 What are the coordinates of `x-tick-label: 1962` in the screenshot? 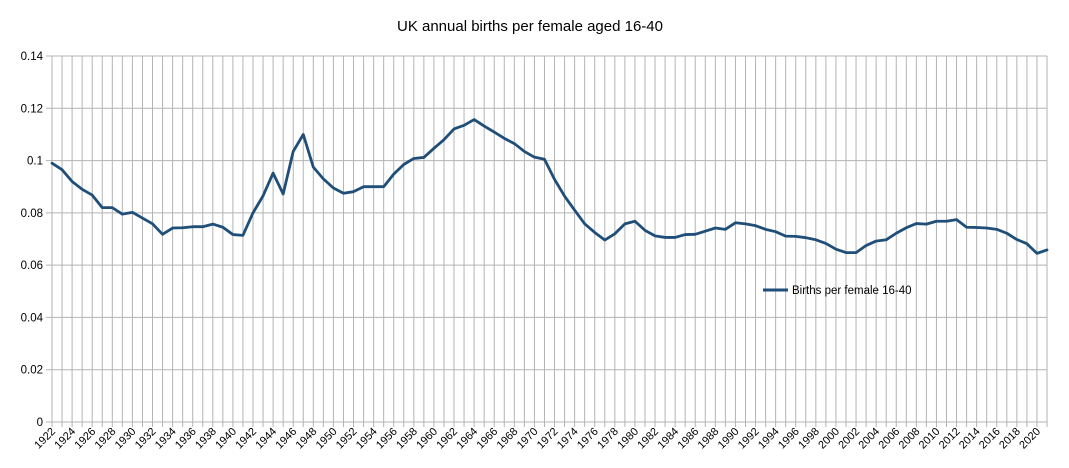 It's located at (447, 439).